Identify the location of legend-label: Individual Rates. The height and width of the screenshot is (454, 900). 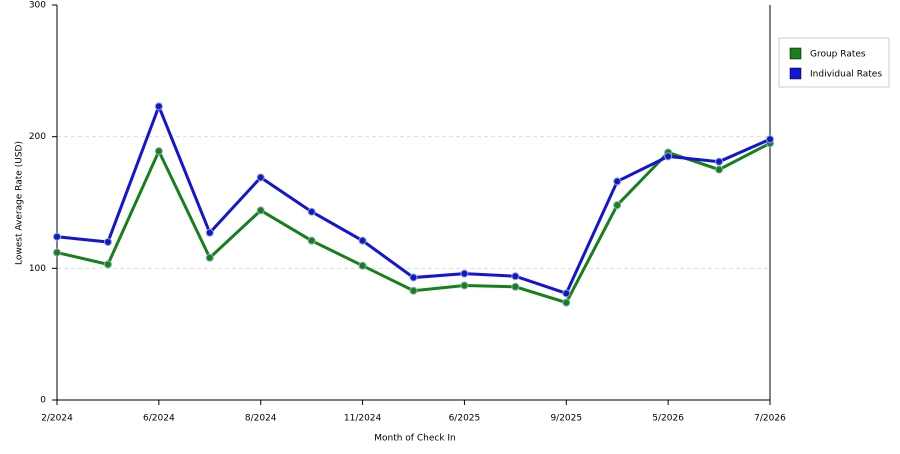
(846, 75).